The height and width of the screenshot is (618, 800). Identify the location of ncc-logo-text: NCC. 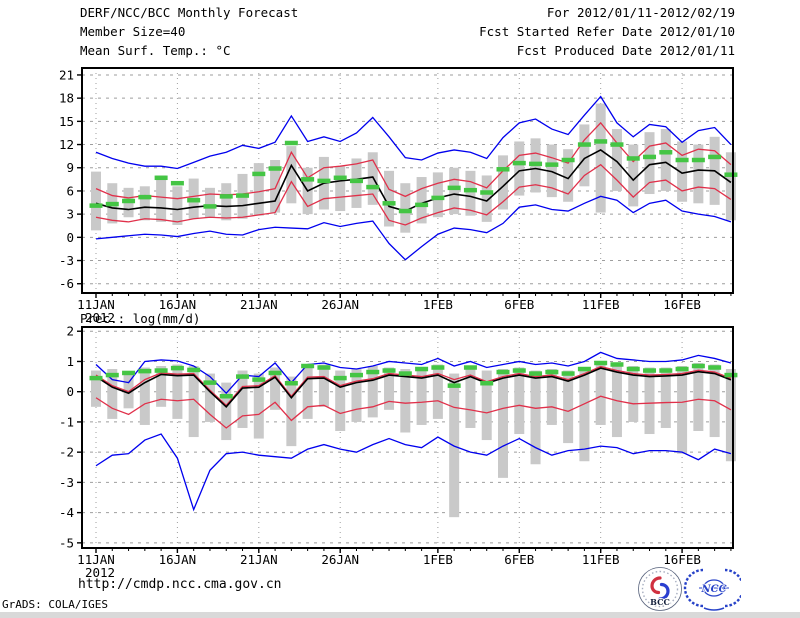
(713, 589).